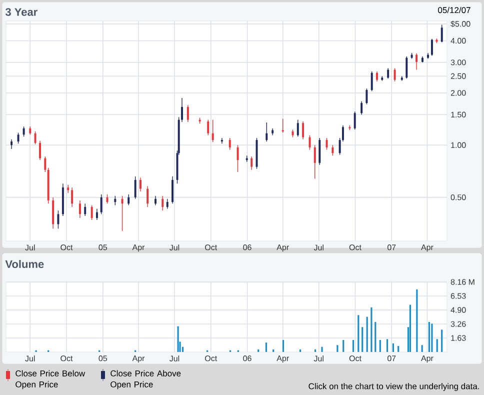 The width and height of the screenshot is (484, 395). Describe the element at coordinates (458, 324) in the screenshot. I see `y-tick-label: 3.26` at that location.